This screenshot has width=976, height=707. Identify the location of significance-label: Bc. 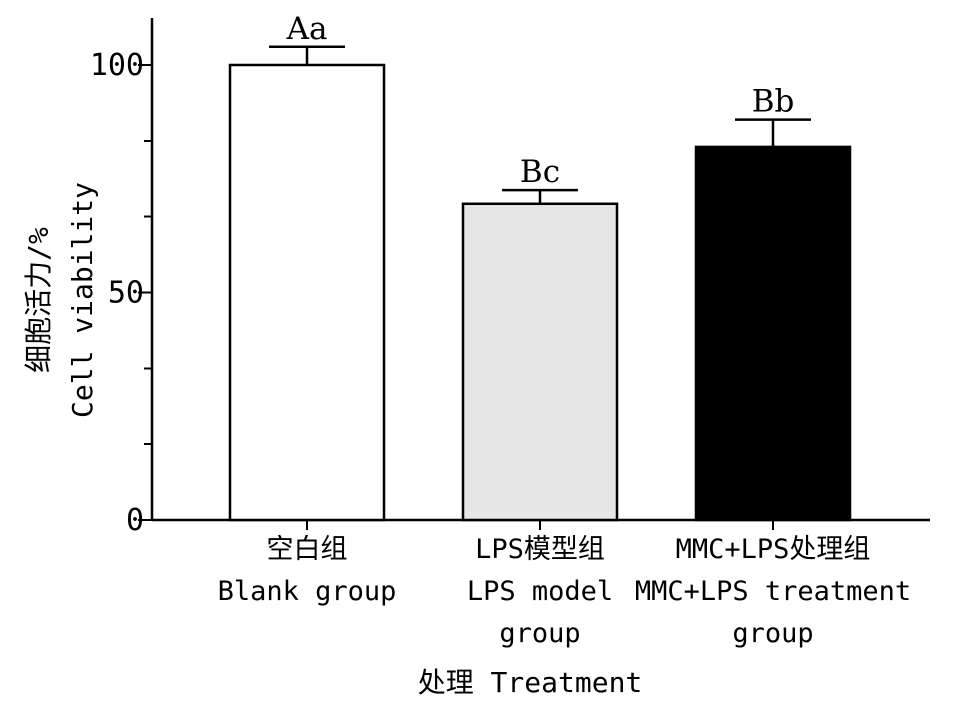
(540, 172).